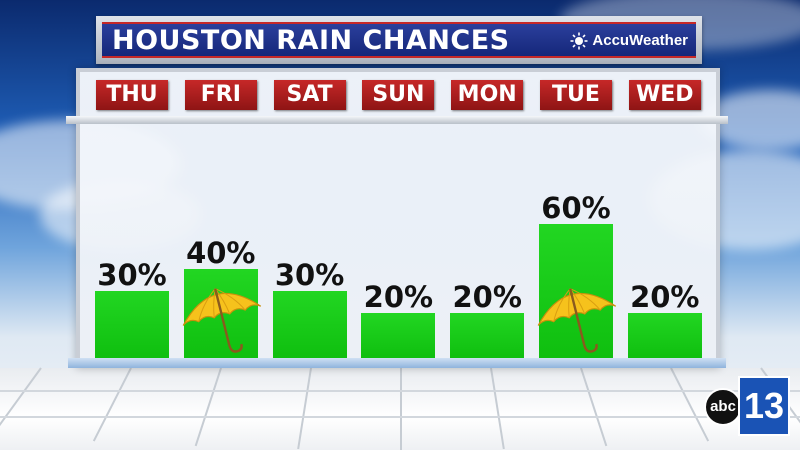 The width and height of the screenshot is (800, 450). I want to click on rain-chance-label-wed: 20%, so click(665, 297).